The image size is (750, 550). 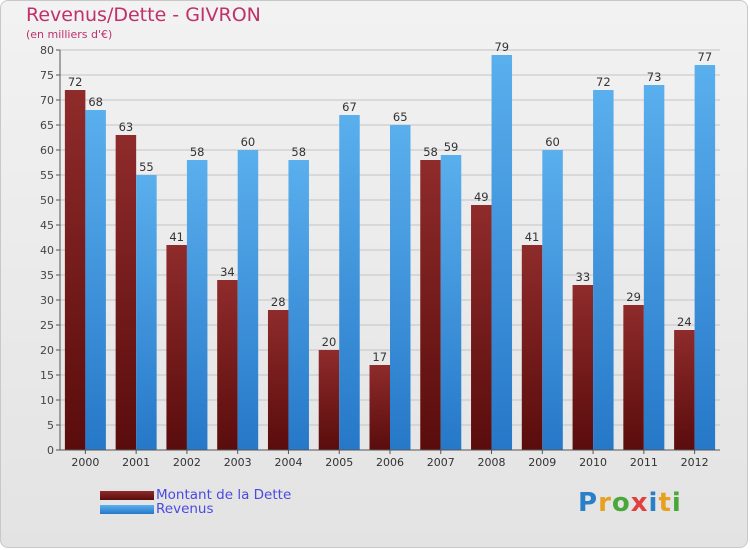 I want to click on data-label: 20, so click(x=329, y=342).